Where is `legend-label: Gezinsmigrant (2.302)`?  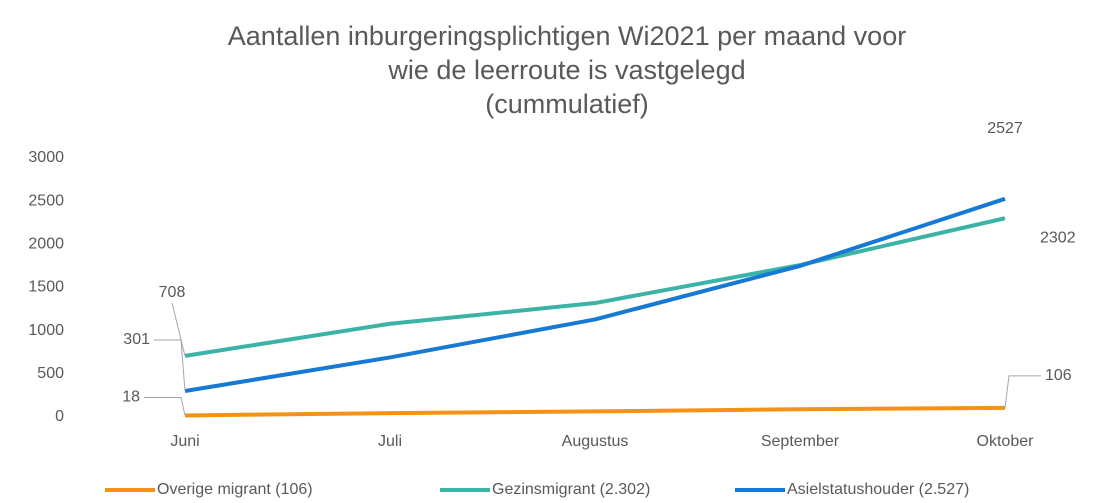 legend-label: Gezinsmigrant (2.302) is located at coordinates (571, 489).